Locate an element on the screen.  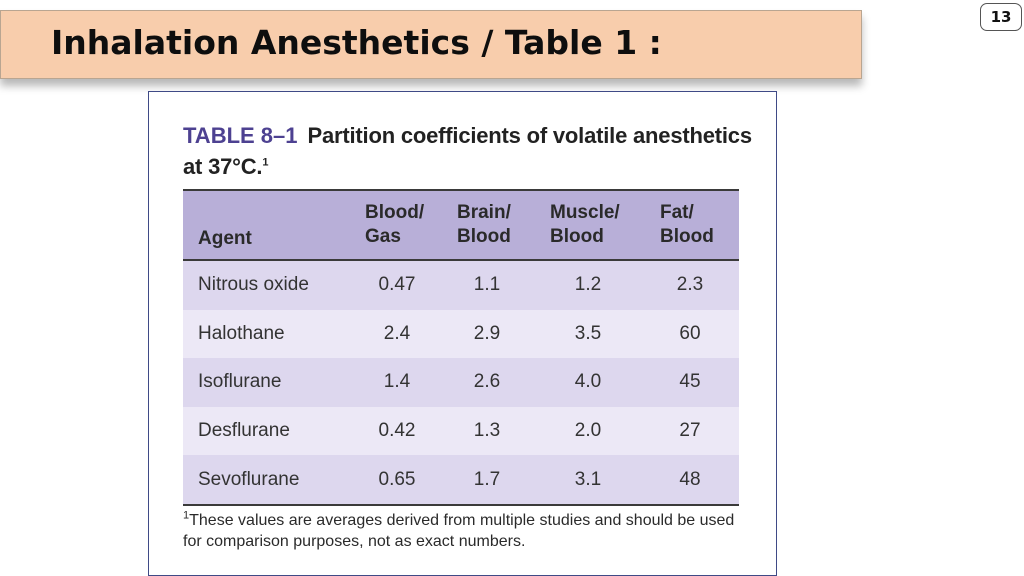
brain-blood-value: 1.7 is located at coordinates (487, 479).